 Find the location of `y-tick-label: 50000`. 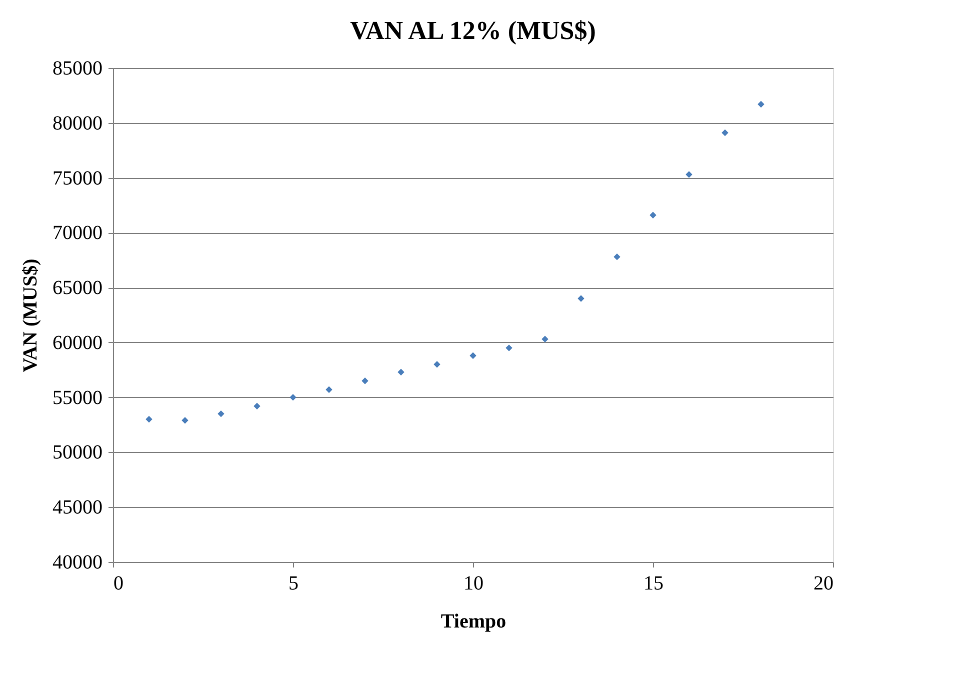

y-tick-label: 50000 is located at coordinates (77, 453).